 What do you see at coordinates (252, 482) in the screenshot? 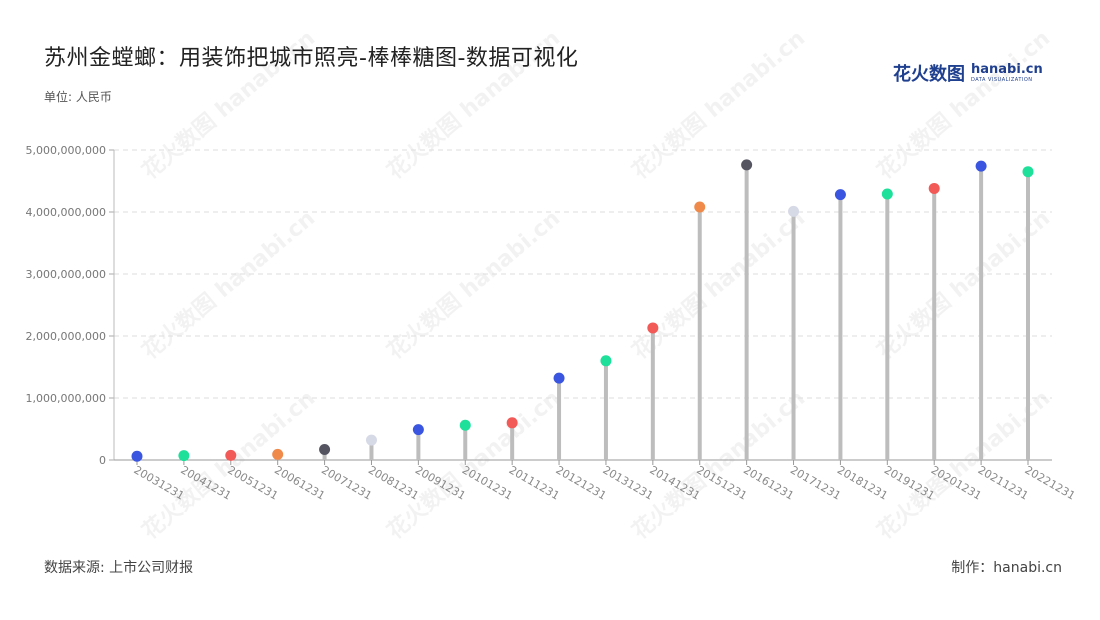
I see `x-tick-label-2: 20051231` at bounding box center [252, 482].